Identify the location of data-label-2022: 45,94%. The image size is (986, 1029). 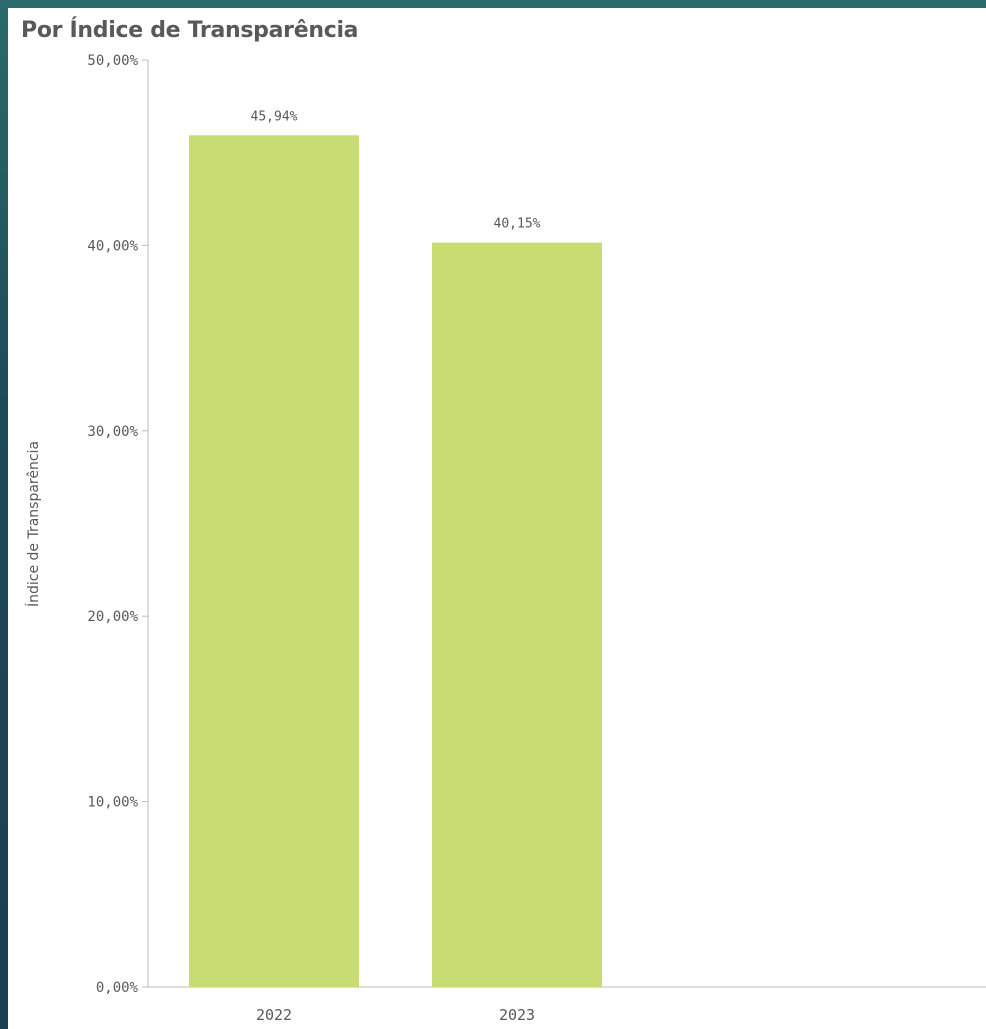
(274, 116).